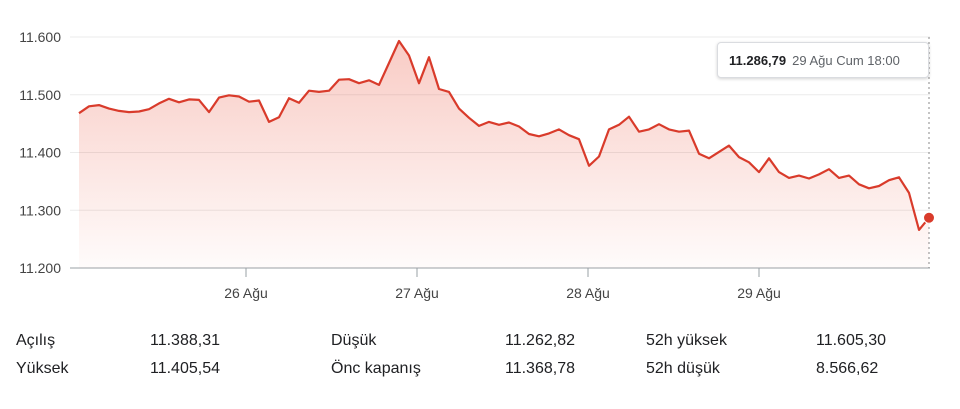 This screenshot has height=409, width=960. What do you see at coordinates (40, 95) in the screenshot?
I see `y-tick-label: 11.500` at bounding box center [40, 95].